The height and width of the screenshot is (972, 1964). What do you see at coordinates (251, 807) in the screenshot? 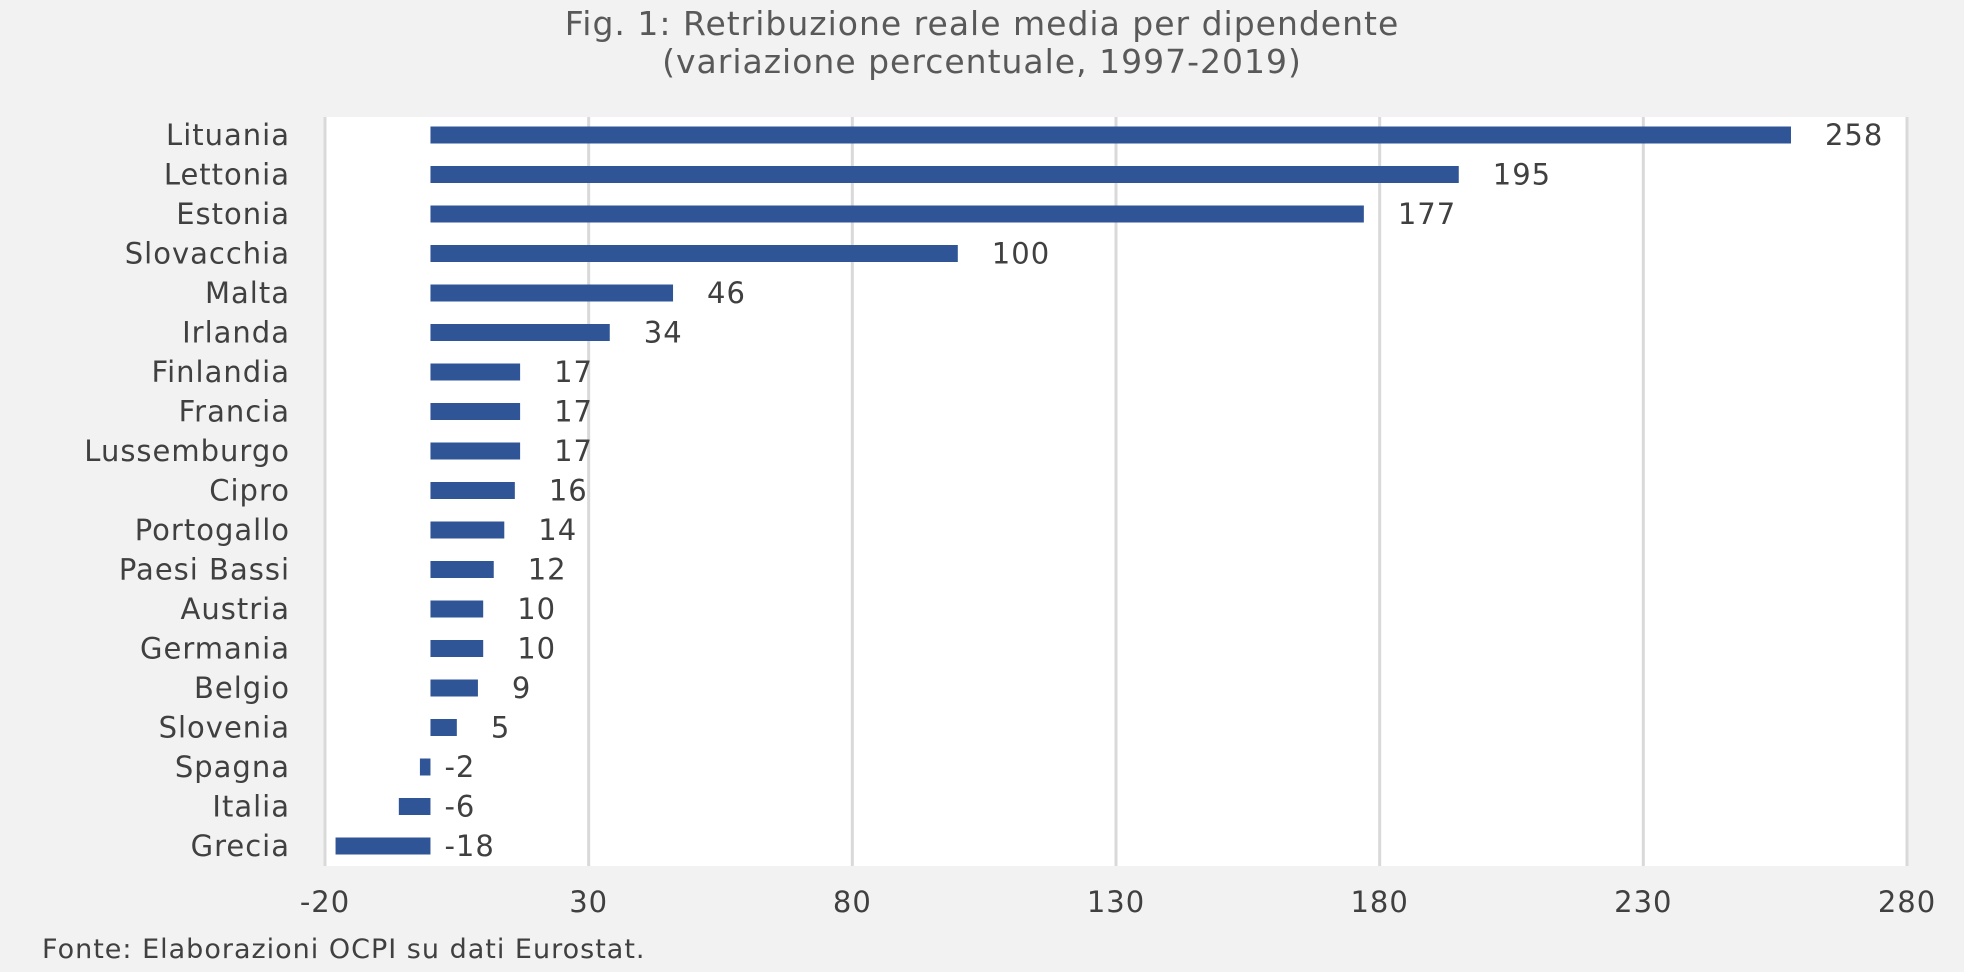
I see `category-label-italia: Italia` at bounding box center [251, 807].